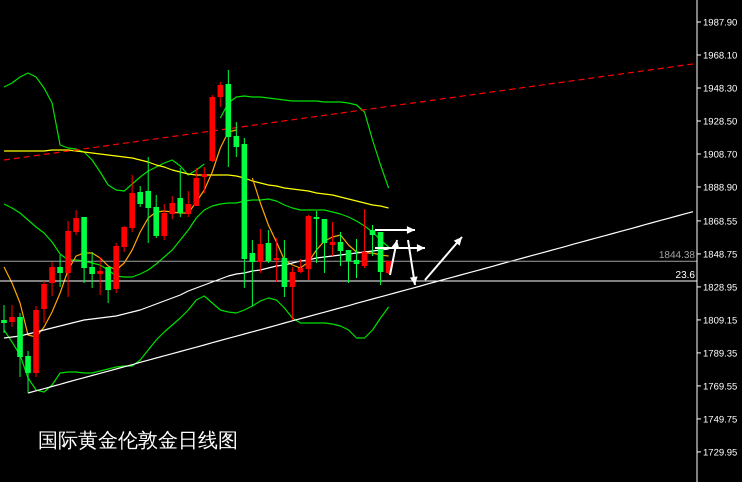 This screenshot has height=482, width=742. Describe the element at coordinates (720, 354) in the screenshot. I see `y-tick-label: 1789.35` at that location.